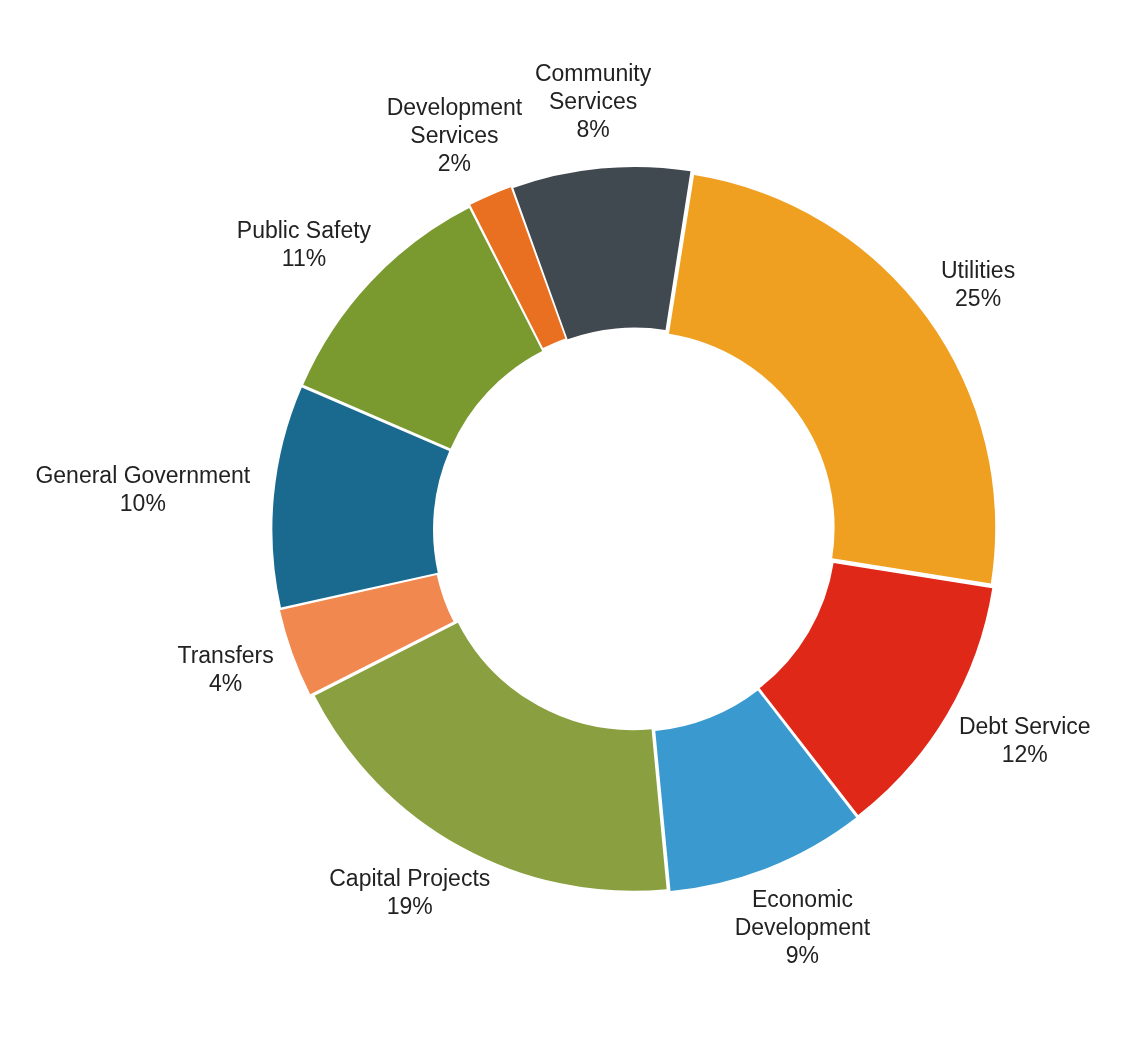 The image size is (1142, 1043). Describe the element at coordinates (978, 270) in the screenshot. I see `slice-label: Utilities` at that location.